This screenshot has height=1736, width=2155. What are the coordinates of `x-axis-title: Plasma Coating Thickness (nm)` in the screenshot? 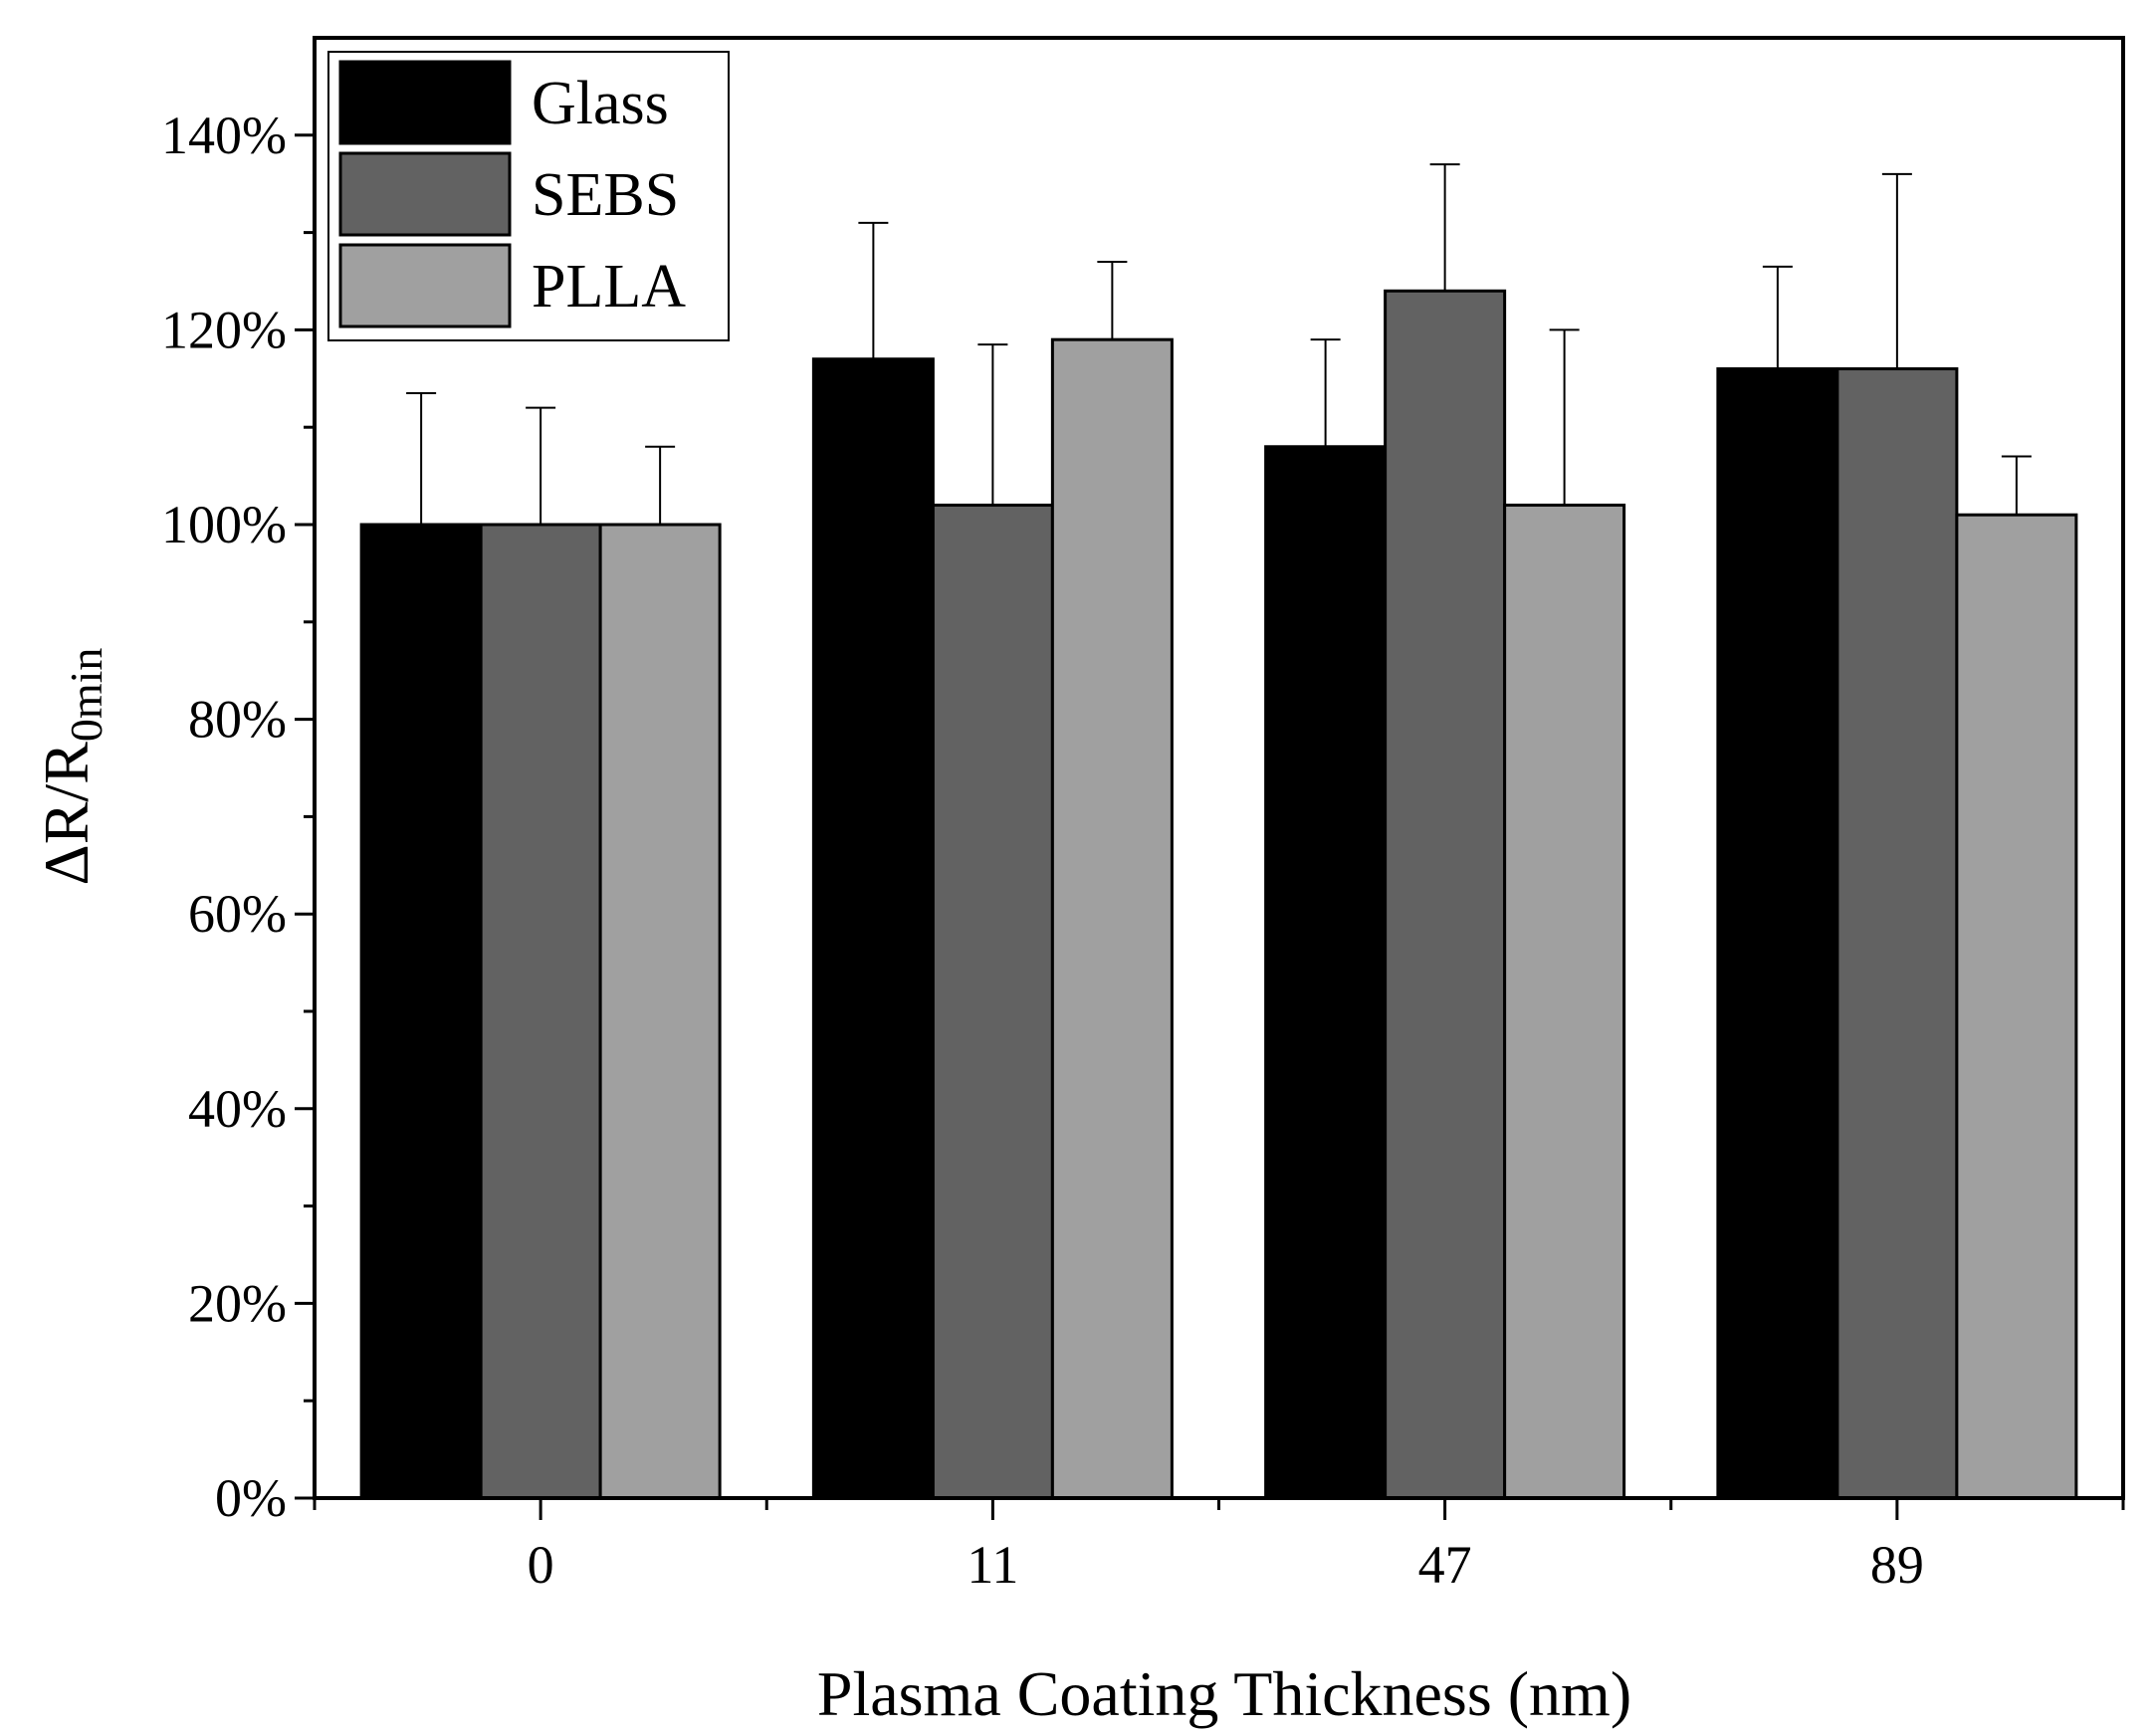 It's located at (1224, 1693).